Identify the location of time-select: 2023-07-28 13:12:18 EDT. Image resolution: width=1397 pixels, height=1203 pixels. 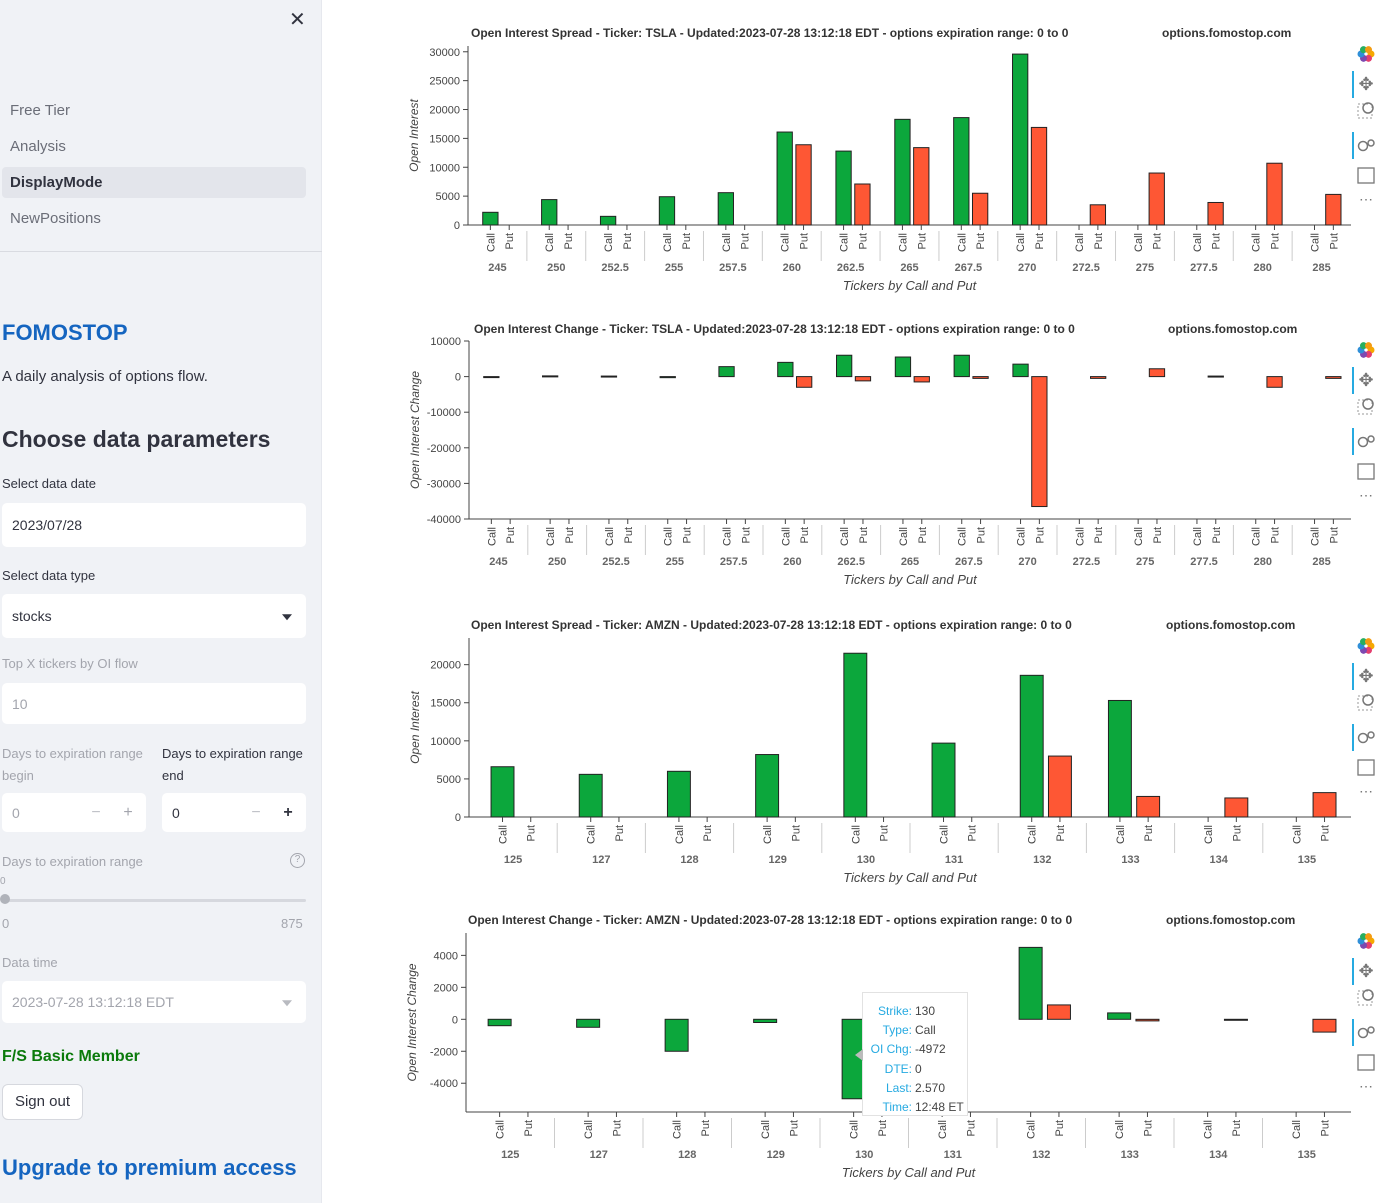
(154, 1002).